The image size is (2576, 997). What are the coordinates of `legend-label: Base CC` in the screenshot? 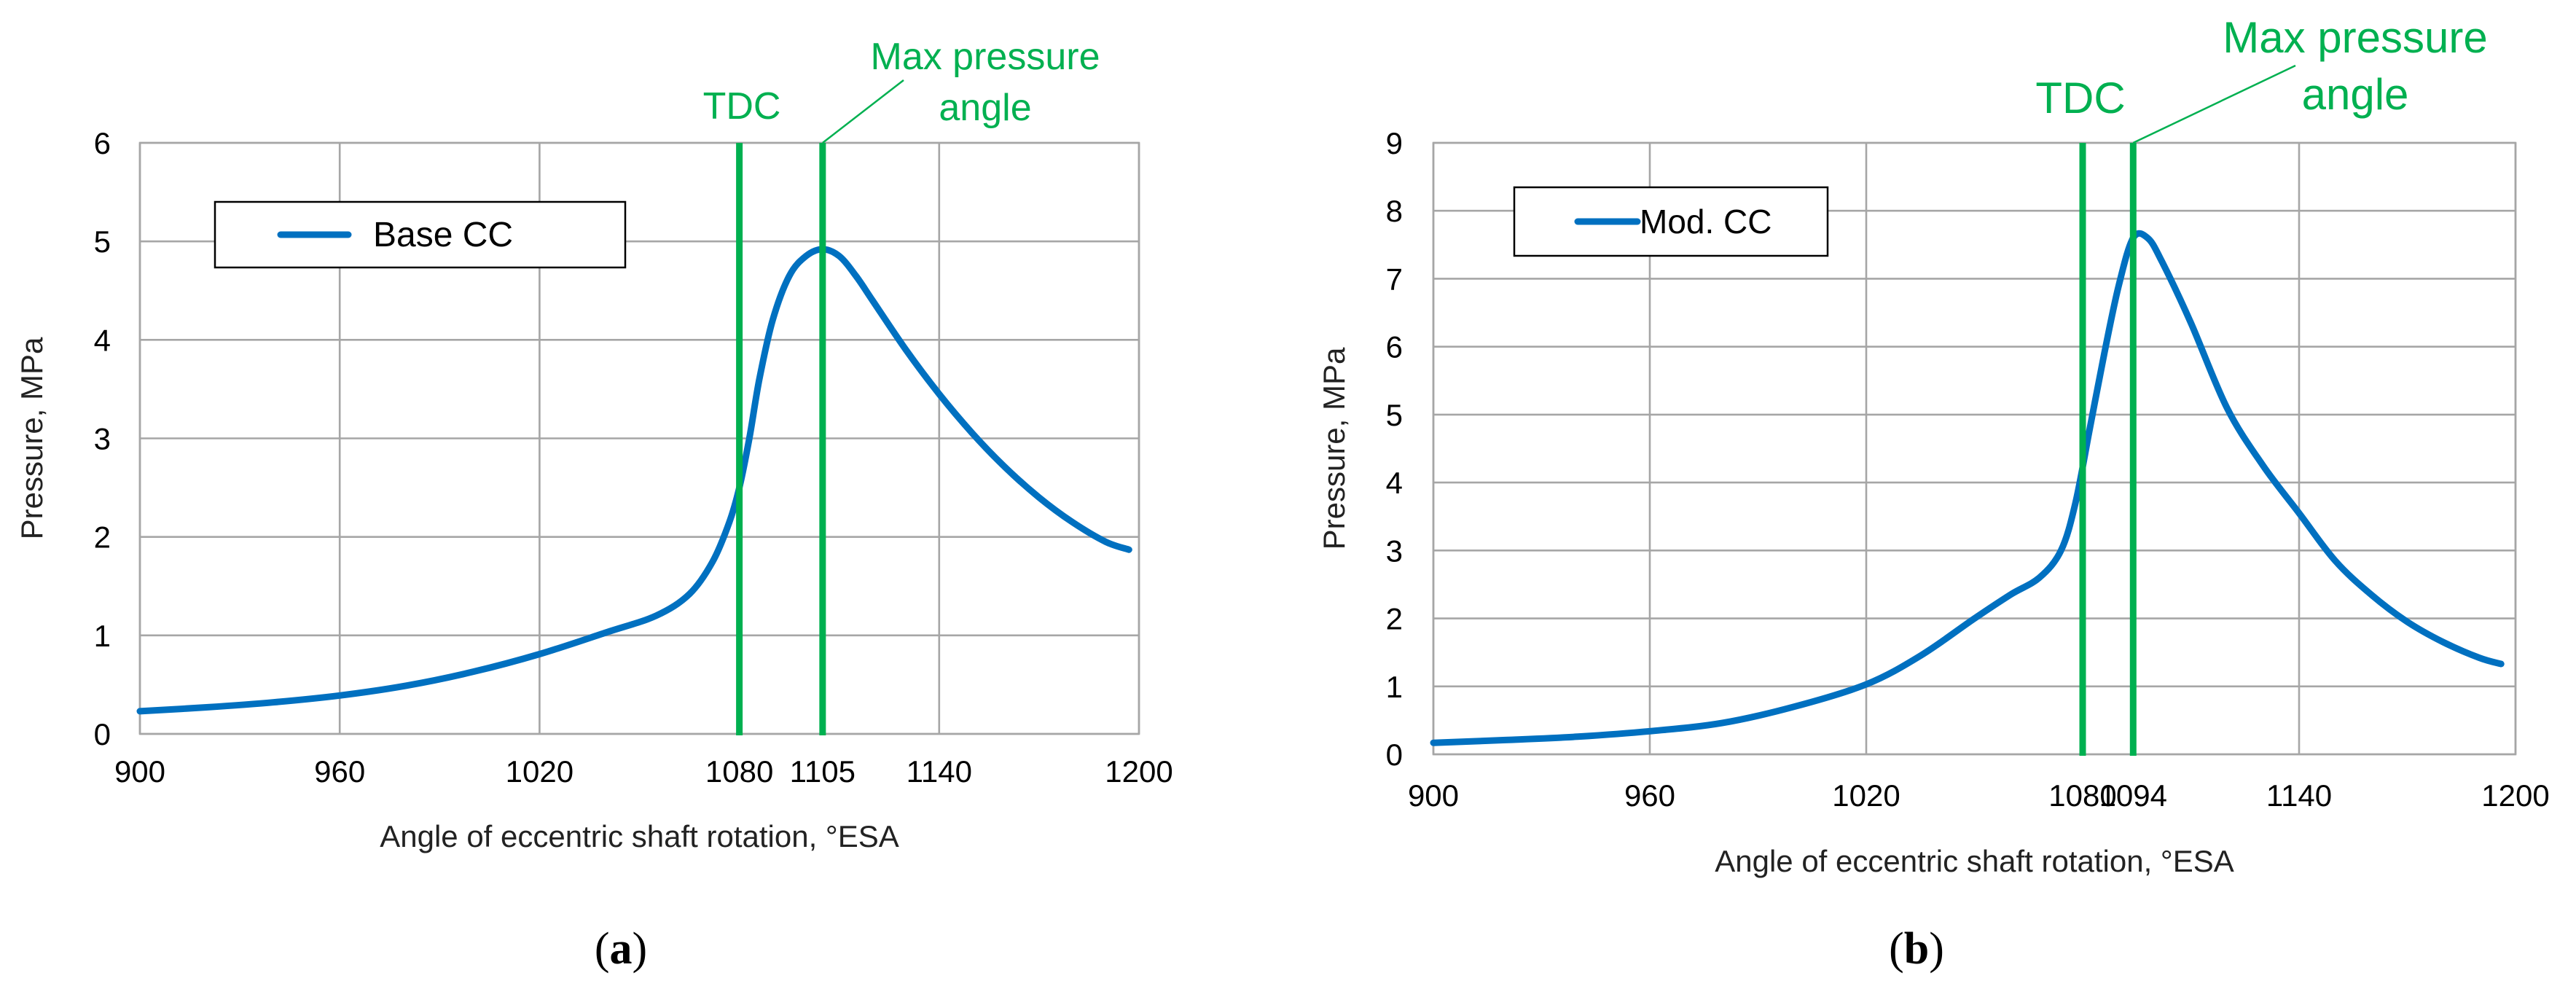 It's located at (443, 235).